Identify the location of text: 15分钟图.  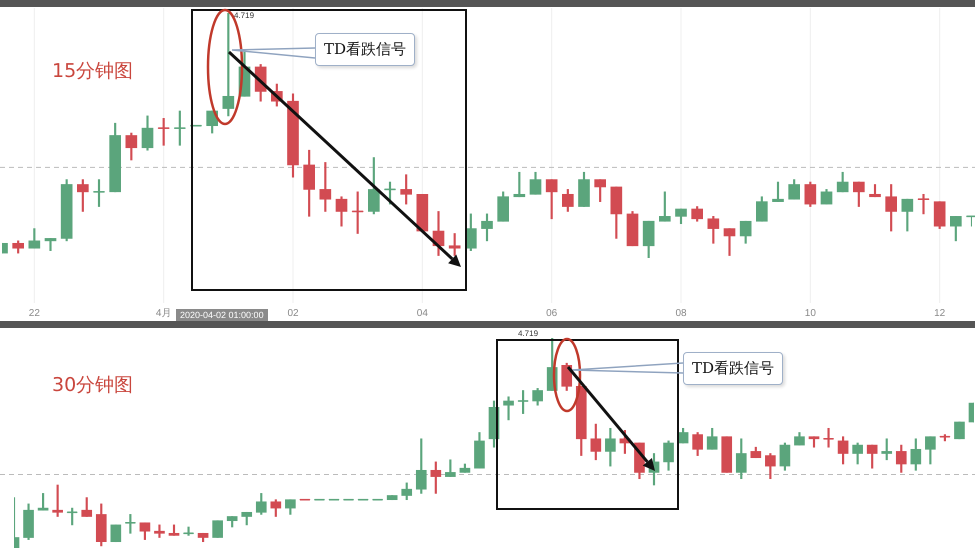
(93, 71).